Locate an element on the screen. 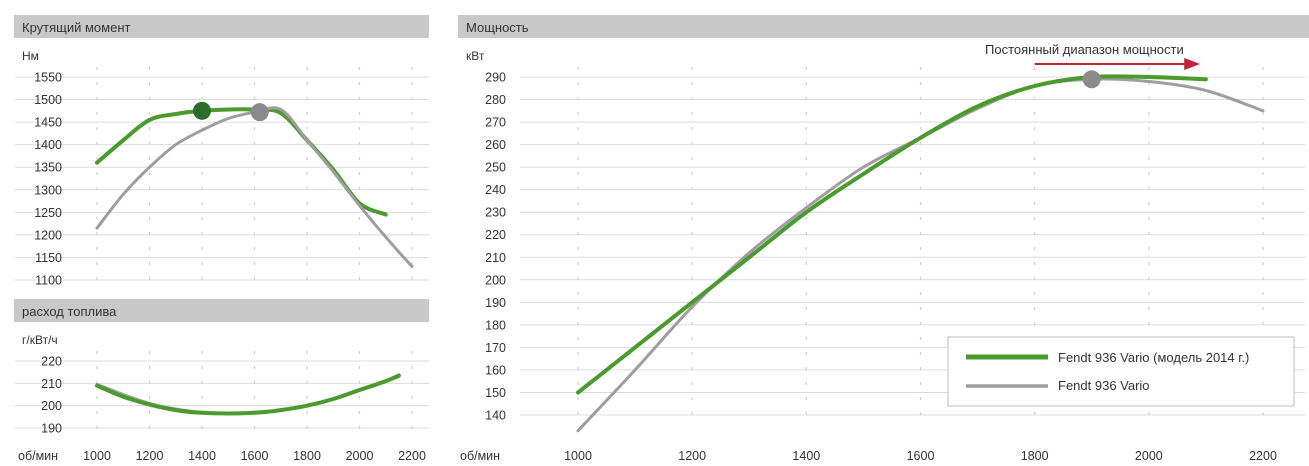  power-x-tick-label: 1800 is located at coordinates (1035, 456).